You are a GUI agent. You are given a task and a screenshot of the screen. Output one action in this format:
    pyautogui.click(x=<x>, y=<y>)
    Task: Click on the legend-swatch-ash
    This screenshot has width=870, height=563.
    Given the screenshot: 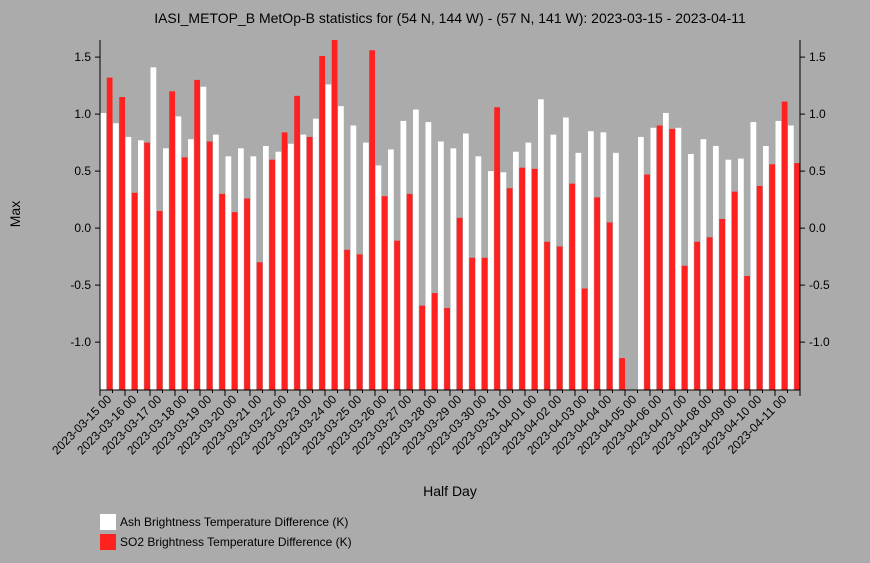 What is the action you would take?
    pyautogui.click(x=108, y=522)
    